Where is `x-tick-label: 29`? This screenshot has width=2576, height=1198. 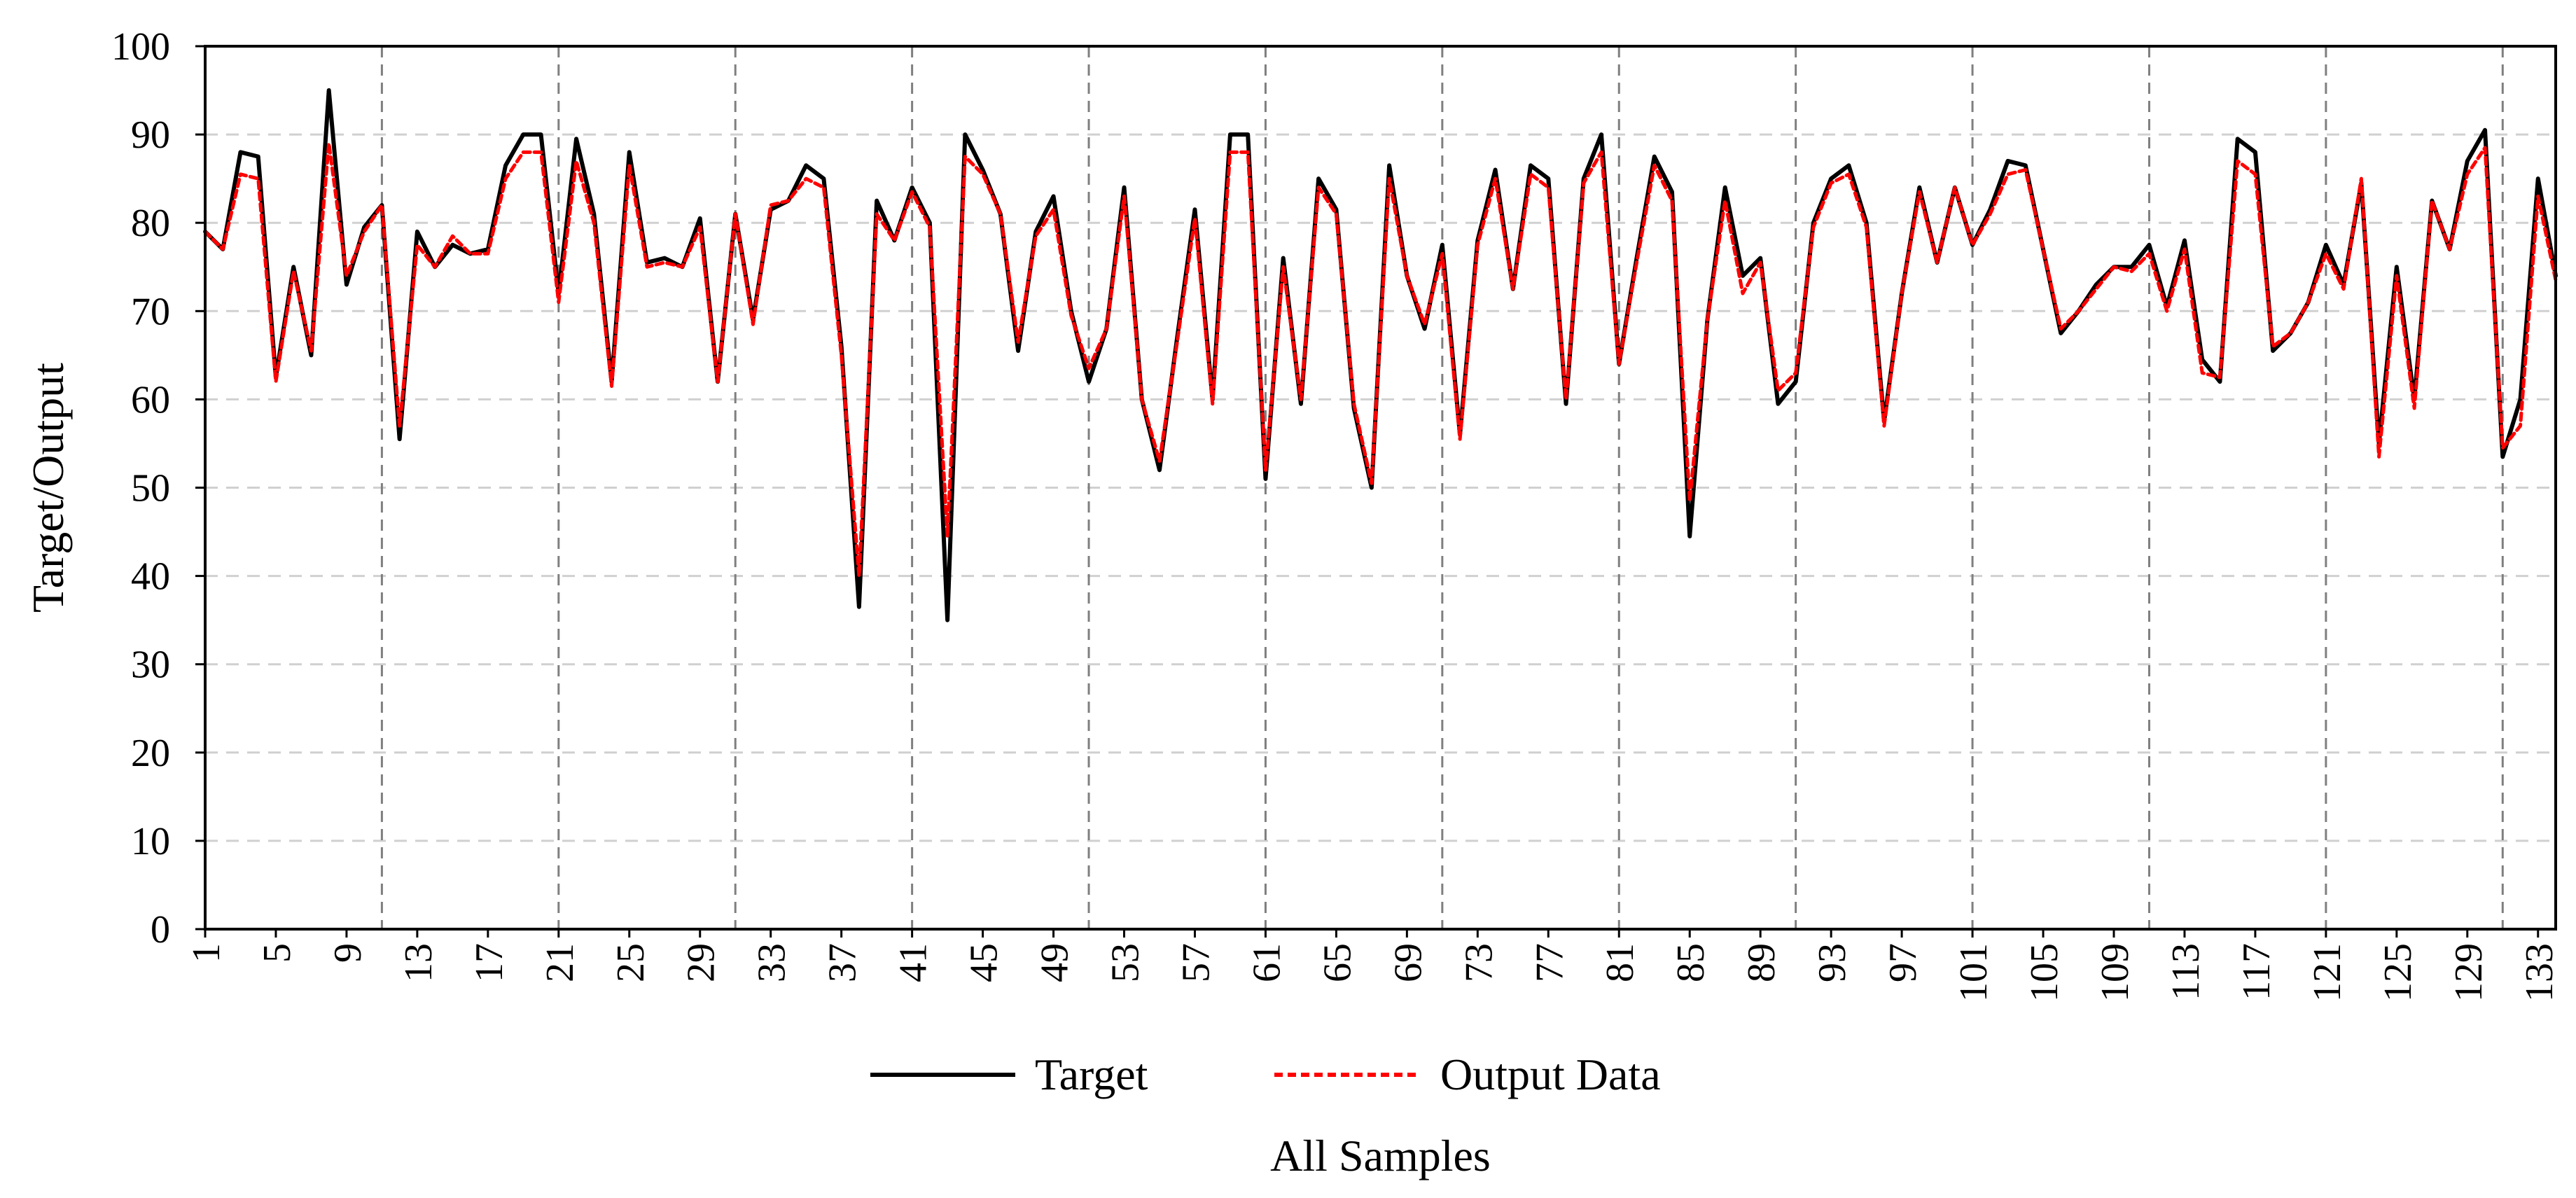 x-tick-label: 29 is located at coordinates (701, 963).